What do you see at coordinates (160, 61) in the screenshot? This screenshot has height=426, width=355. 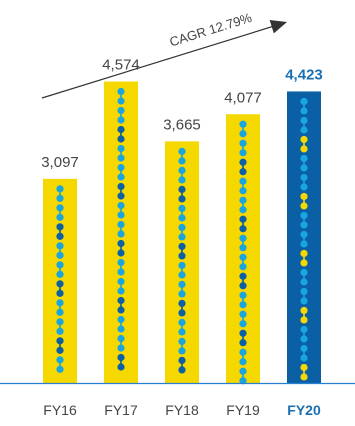 I see `cagr-arrow-line` at bounding box center [160, 61].